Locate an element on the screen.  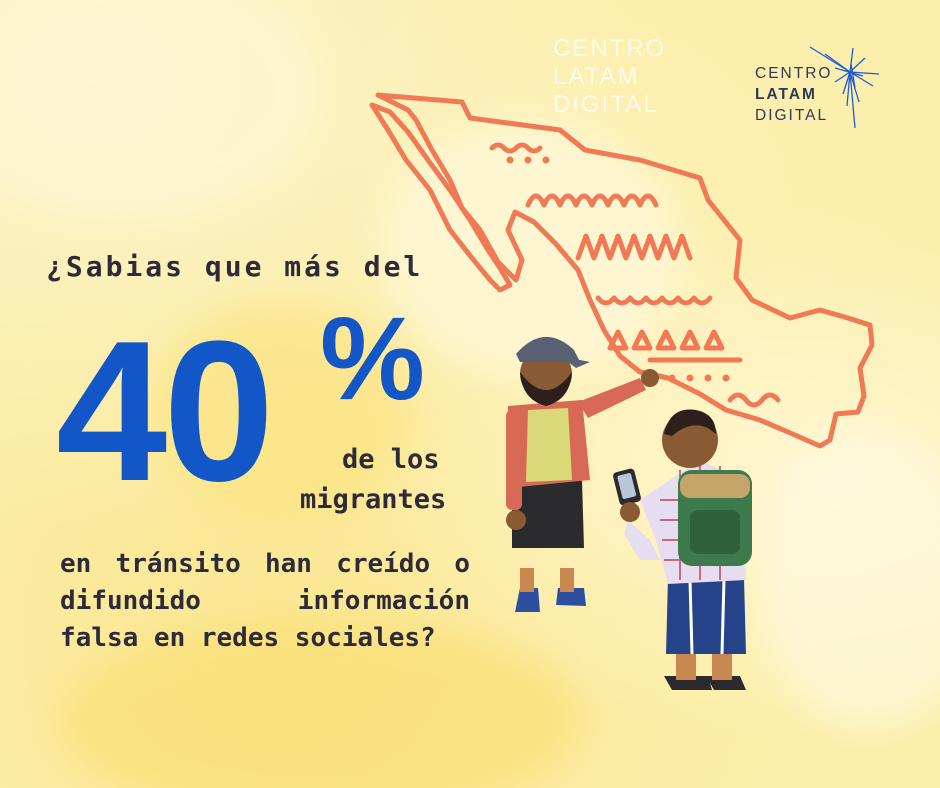
watermark-line: DIGITAL is located at coordinates (606, 104).